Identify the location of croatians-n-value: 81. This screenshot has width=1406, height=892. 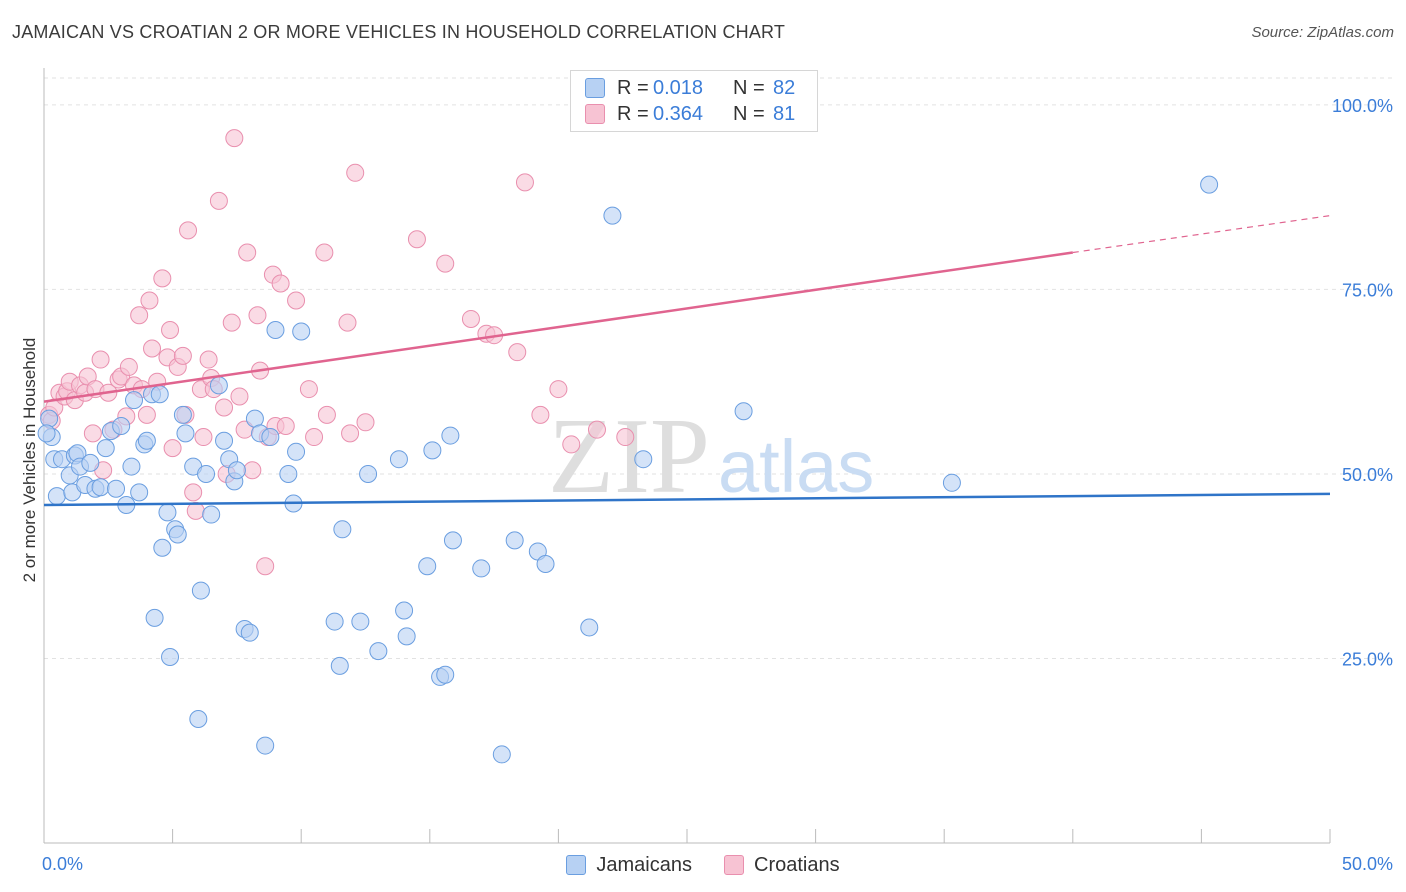
(784, 113).